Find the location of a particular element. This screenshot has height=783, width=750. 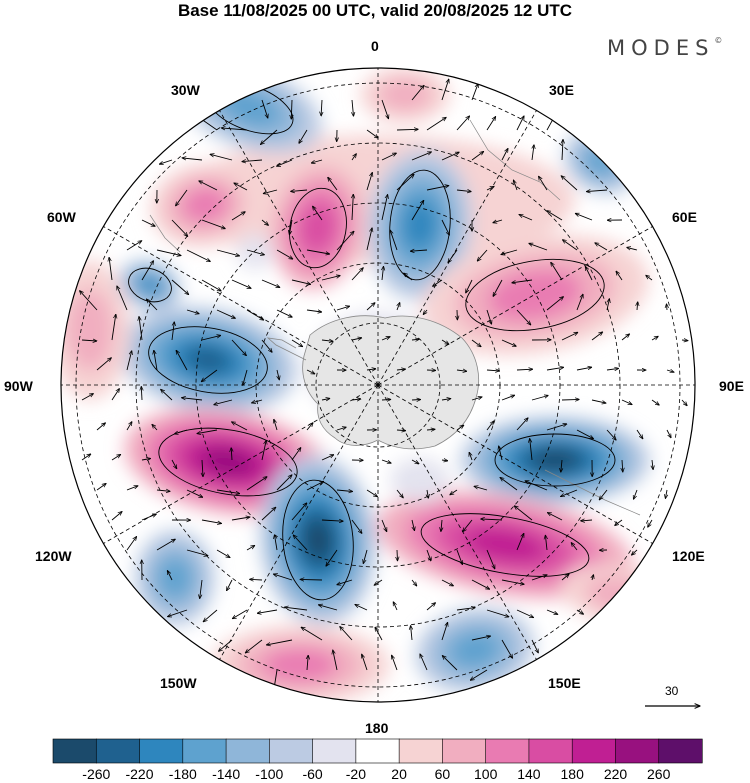

contour-line is located at coordinates (420, 225).